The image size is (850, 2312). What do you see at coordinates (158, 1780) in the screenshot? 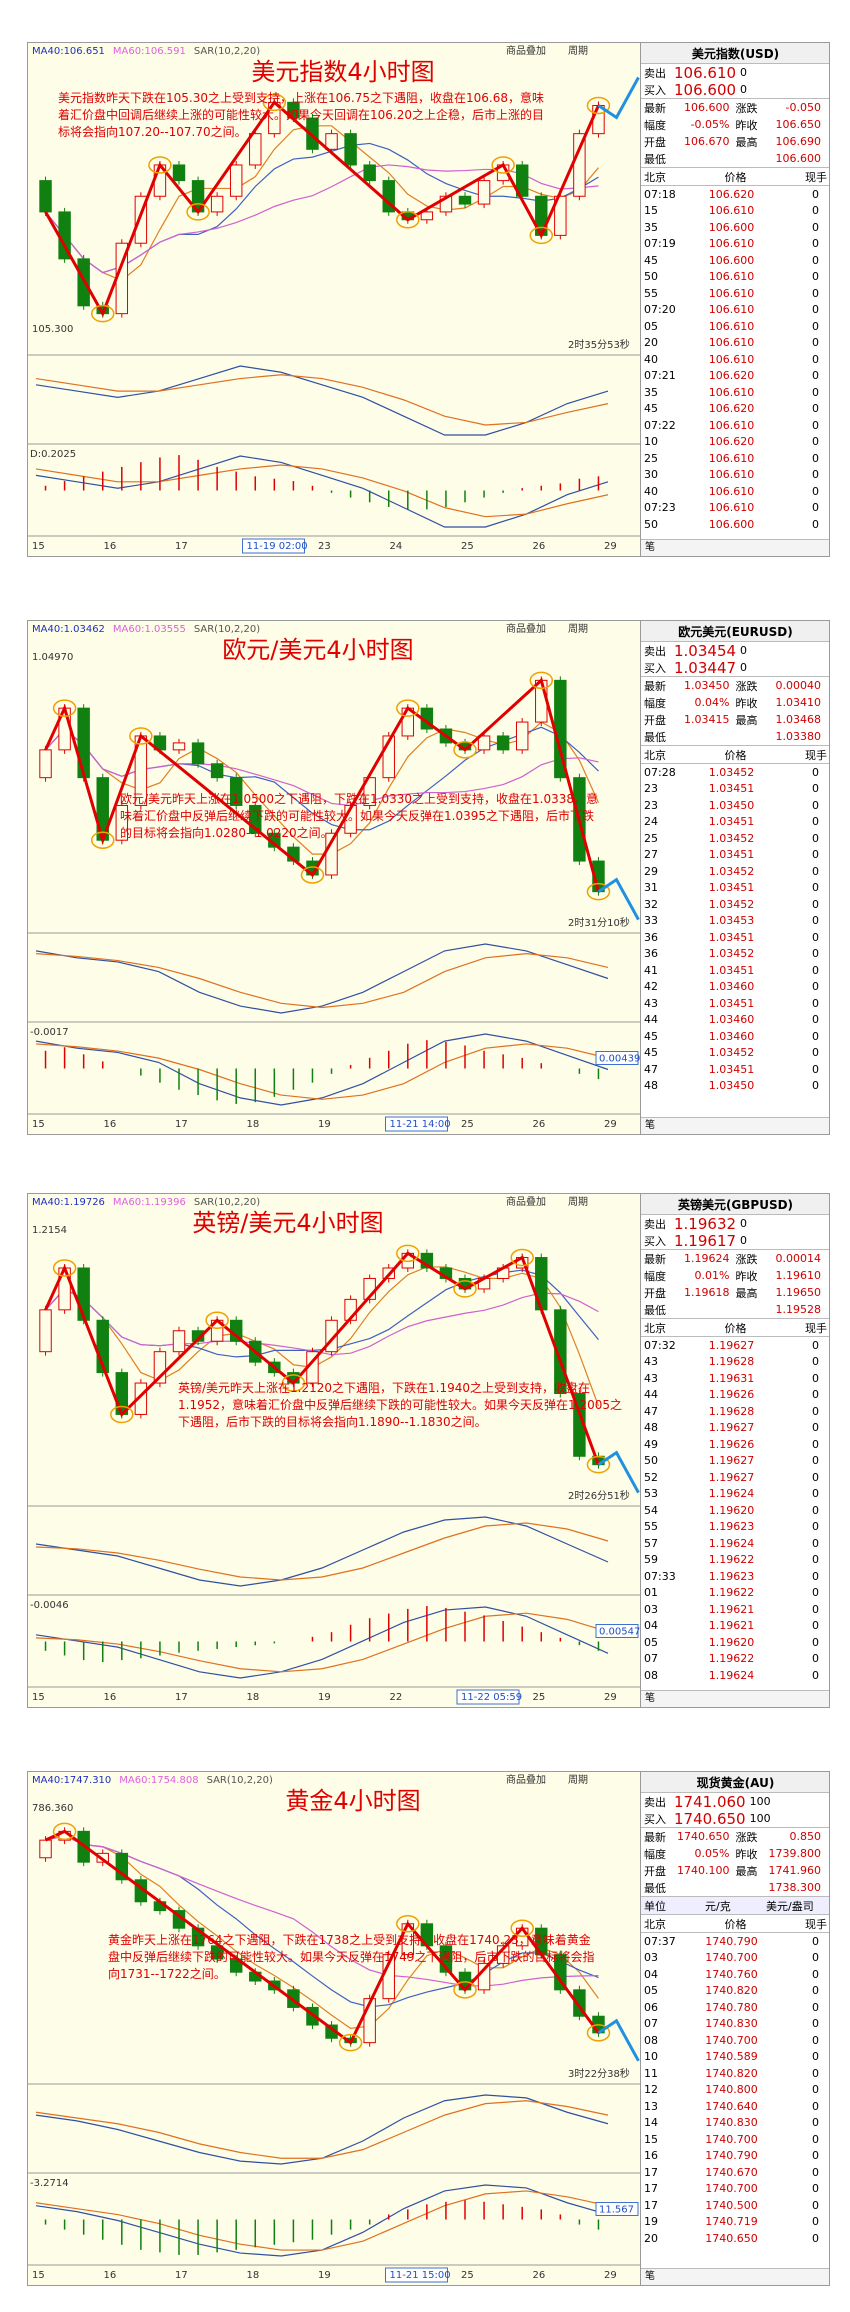
I see `indicator: MA60:1754.808` at bounding box center [158, 1780].